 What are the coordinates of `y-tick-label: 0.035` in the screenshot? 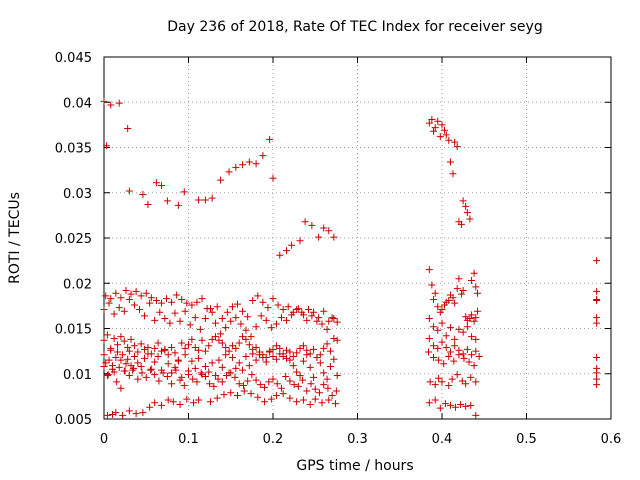 It's located at (73, 149).